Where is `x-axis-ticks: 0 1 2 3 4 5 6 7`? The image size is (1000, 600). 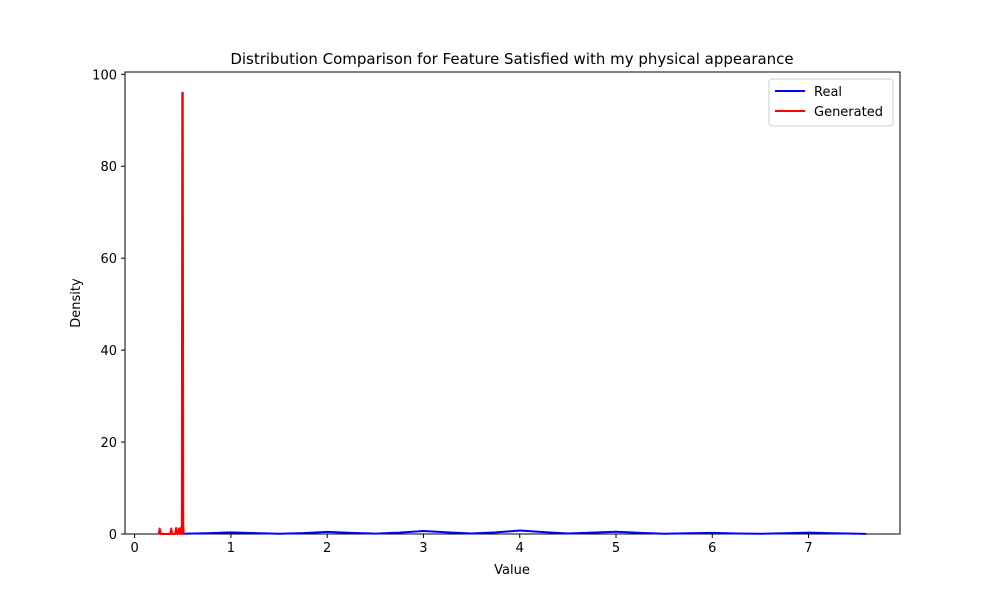 x-axis-ticks: 0 1 2 3 4 5 6 7 is located at coordinates (471, 545).